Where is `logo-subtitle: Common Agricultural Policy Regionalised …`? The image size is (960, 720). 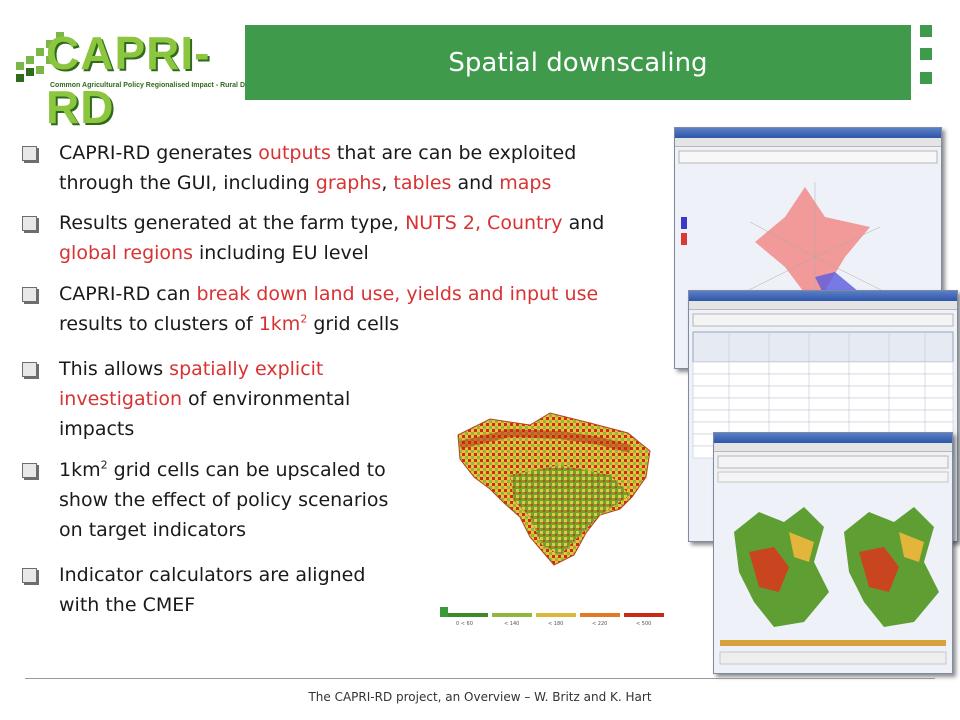
logo-subtitle: Common Agricultural Policy Regionalised … is located at coordinates (167, 85).